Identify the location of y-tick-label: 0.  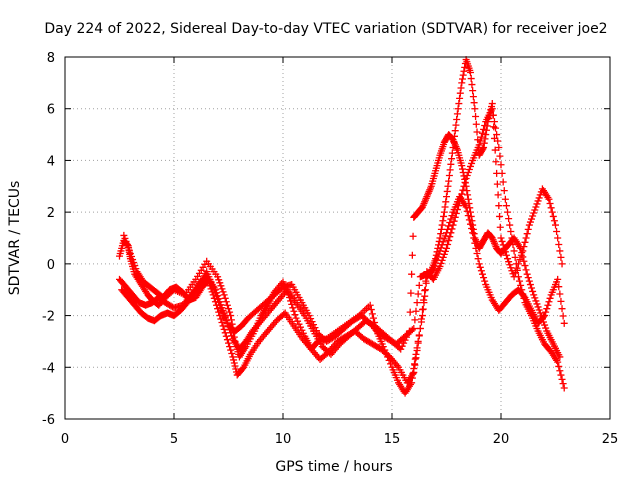
(51, 265).